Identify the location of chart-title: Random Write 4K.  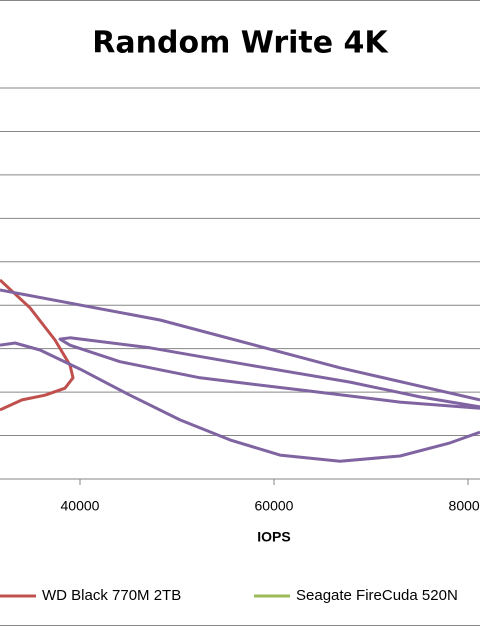
(240, 43).